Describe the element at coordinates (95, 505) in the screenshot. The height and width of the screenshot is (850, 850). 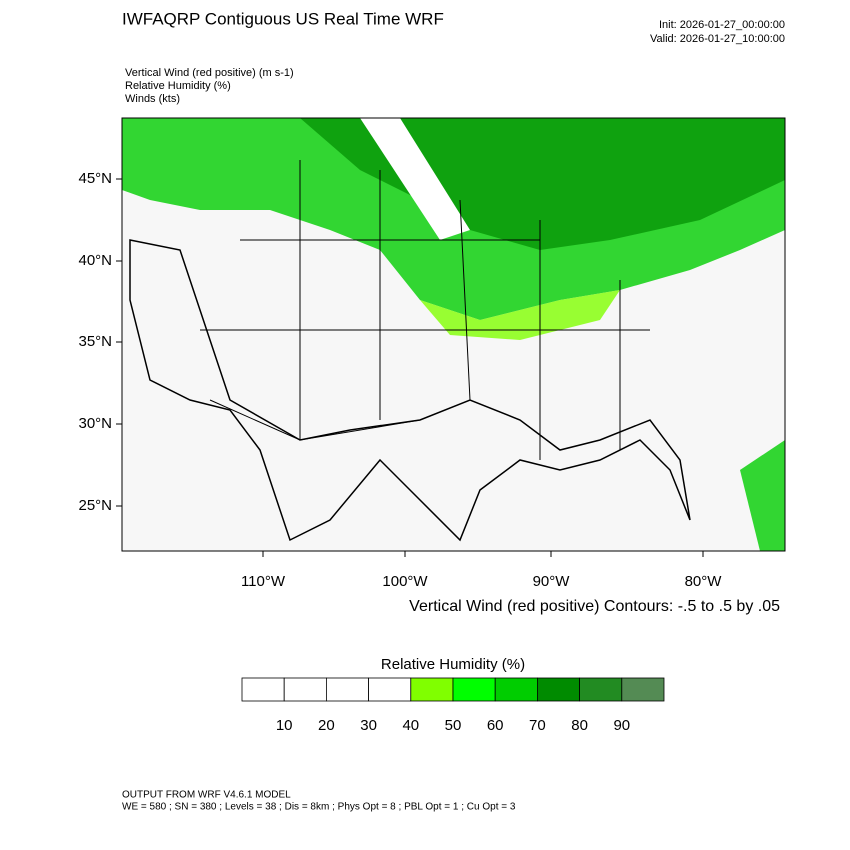
I see `lat-label: 25°N` at that location.